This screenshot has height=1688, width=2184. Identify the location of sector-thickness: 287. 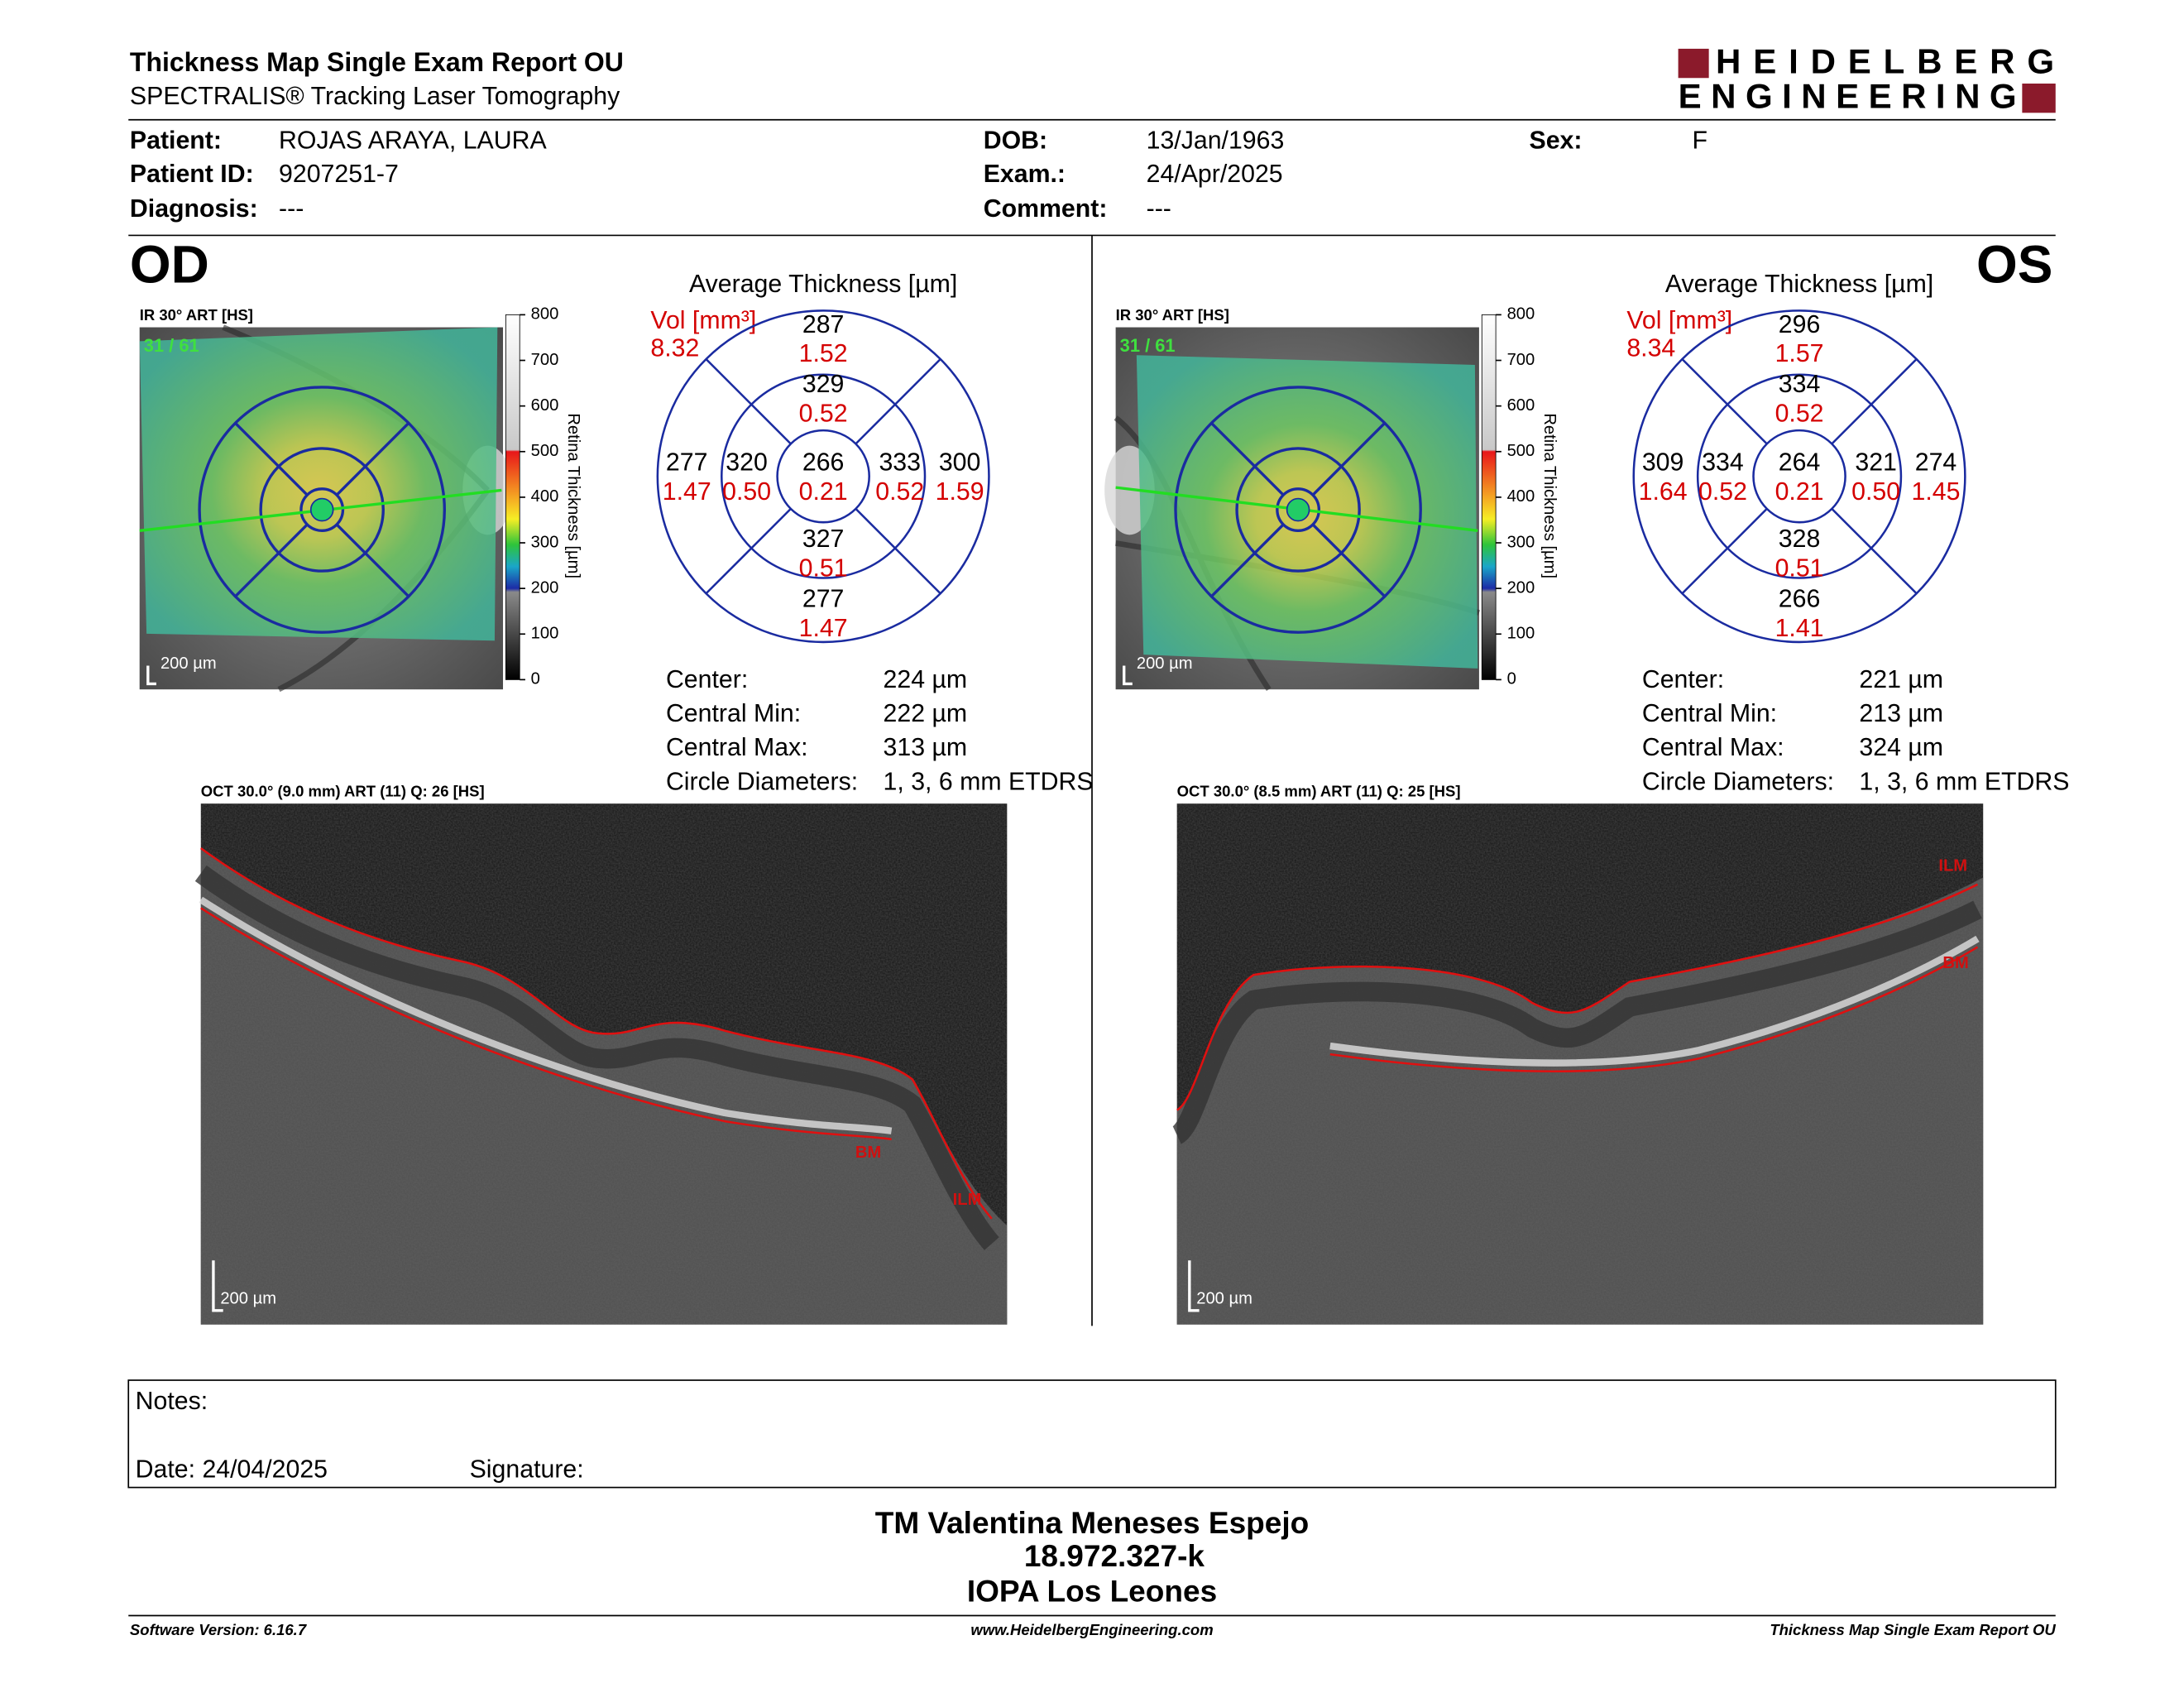
(823, 324).